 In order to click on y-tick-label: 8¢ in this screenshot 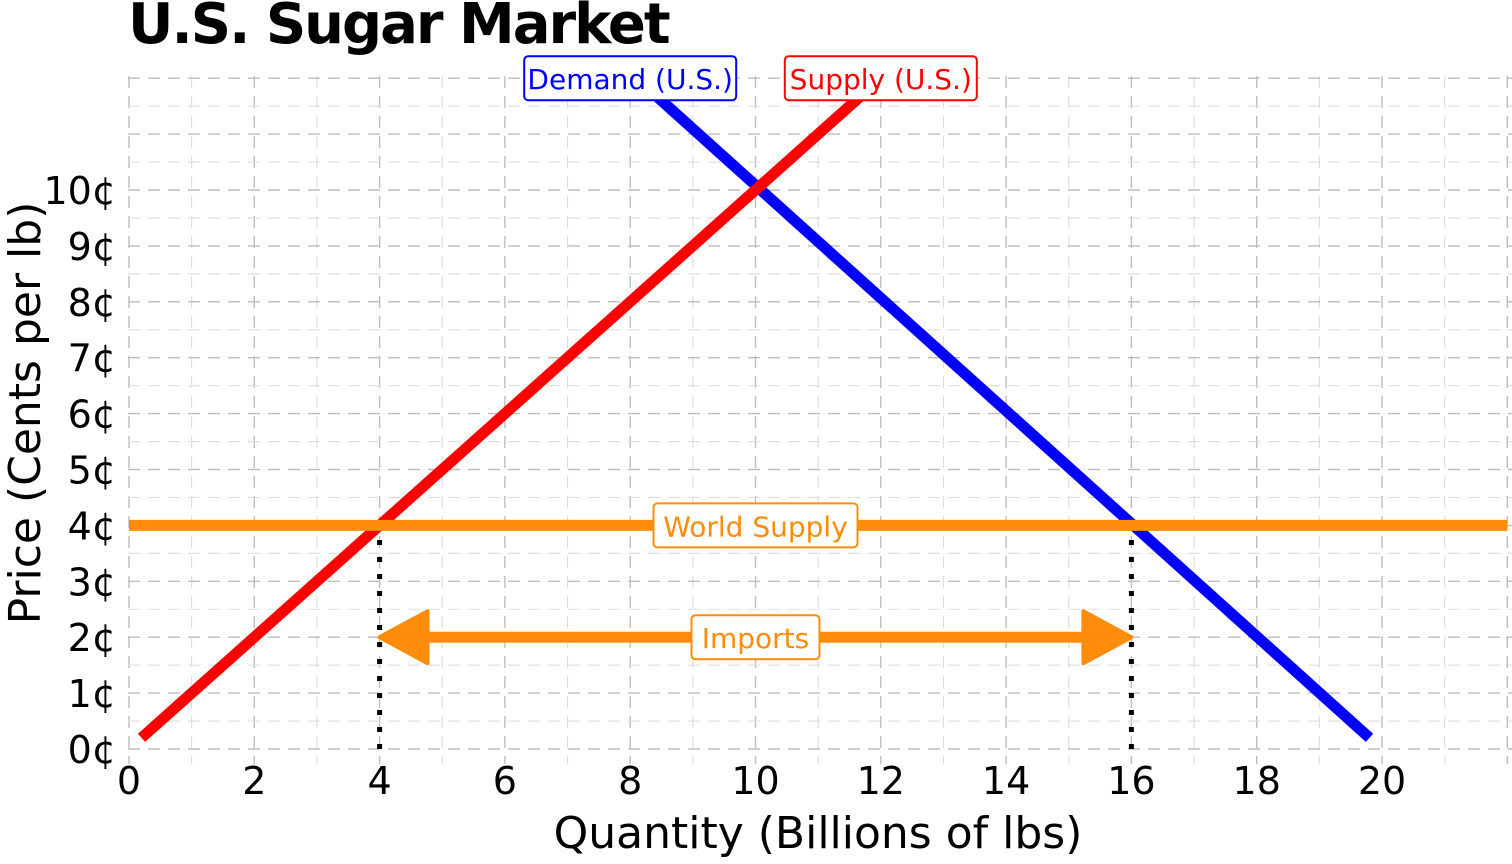, I will do `click(92, 303)`.